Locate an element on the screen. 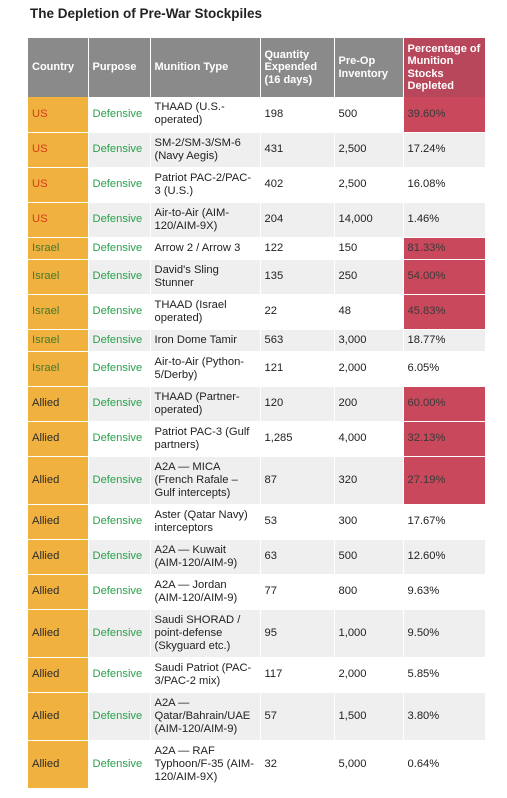  quantity-expended-cell: 431 is located at coordinates (297, 150).